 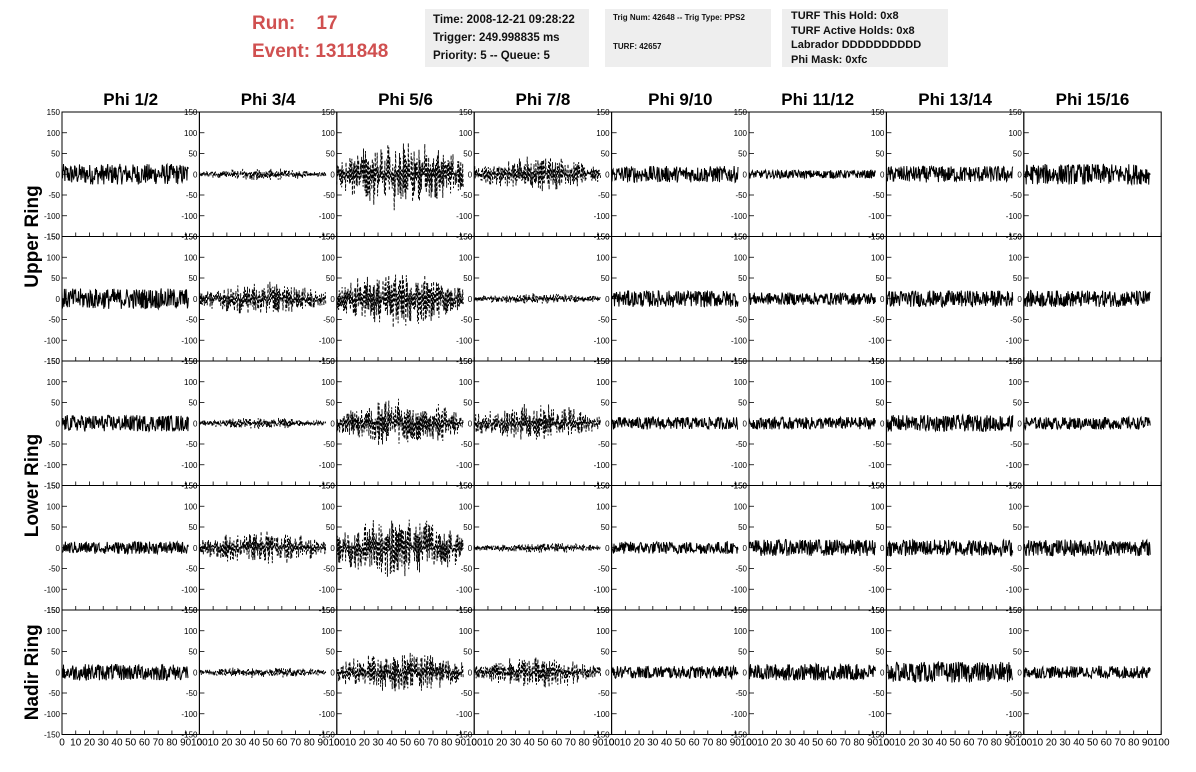 What do you see at coordinates (130, 99) in the screenshot?
I see `column-title: Phi 1/2` at bounding box center [130, 99].